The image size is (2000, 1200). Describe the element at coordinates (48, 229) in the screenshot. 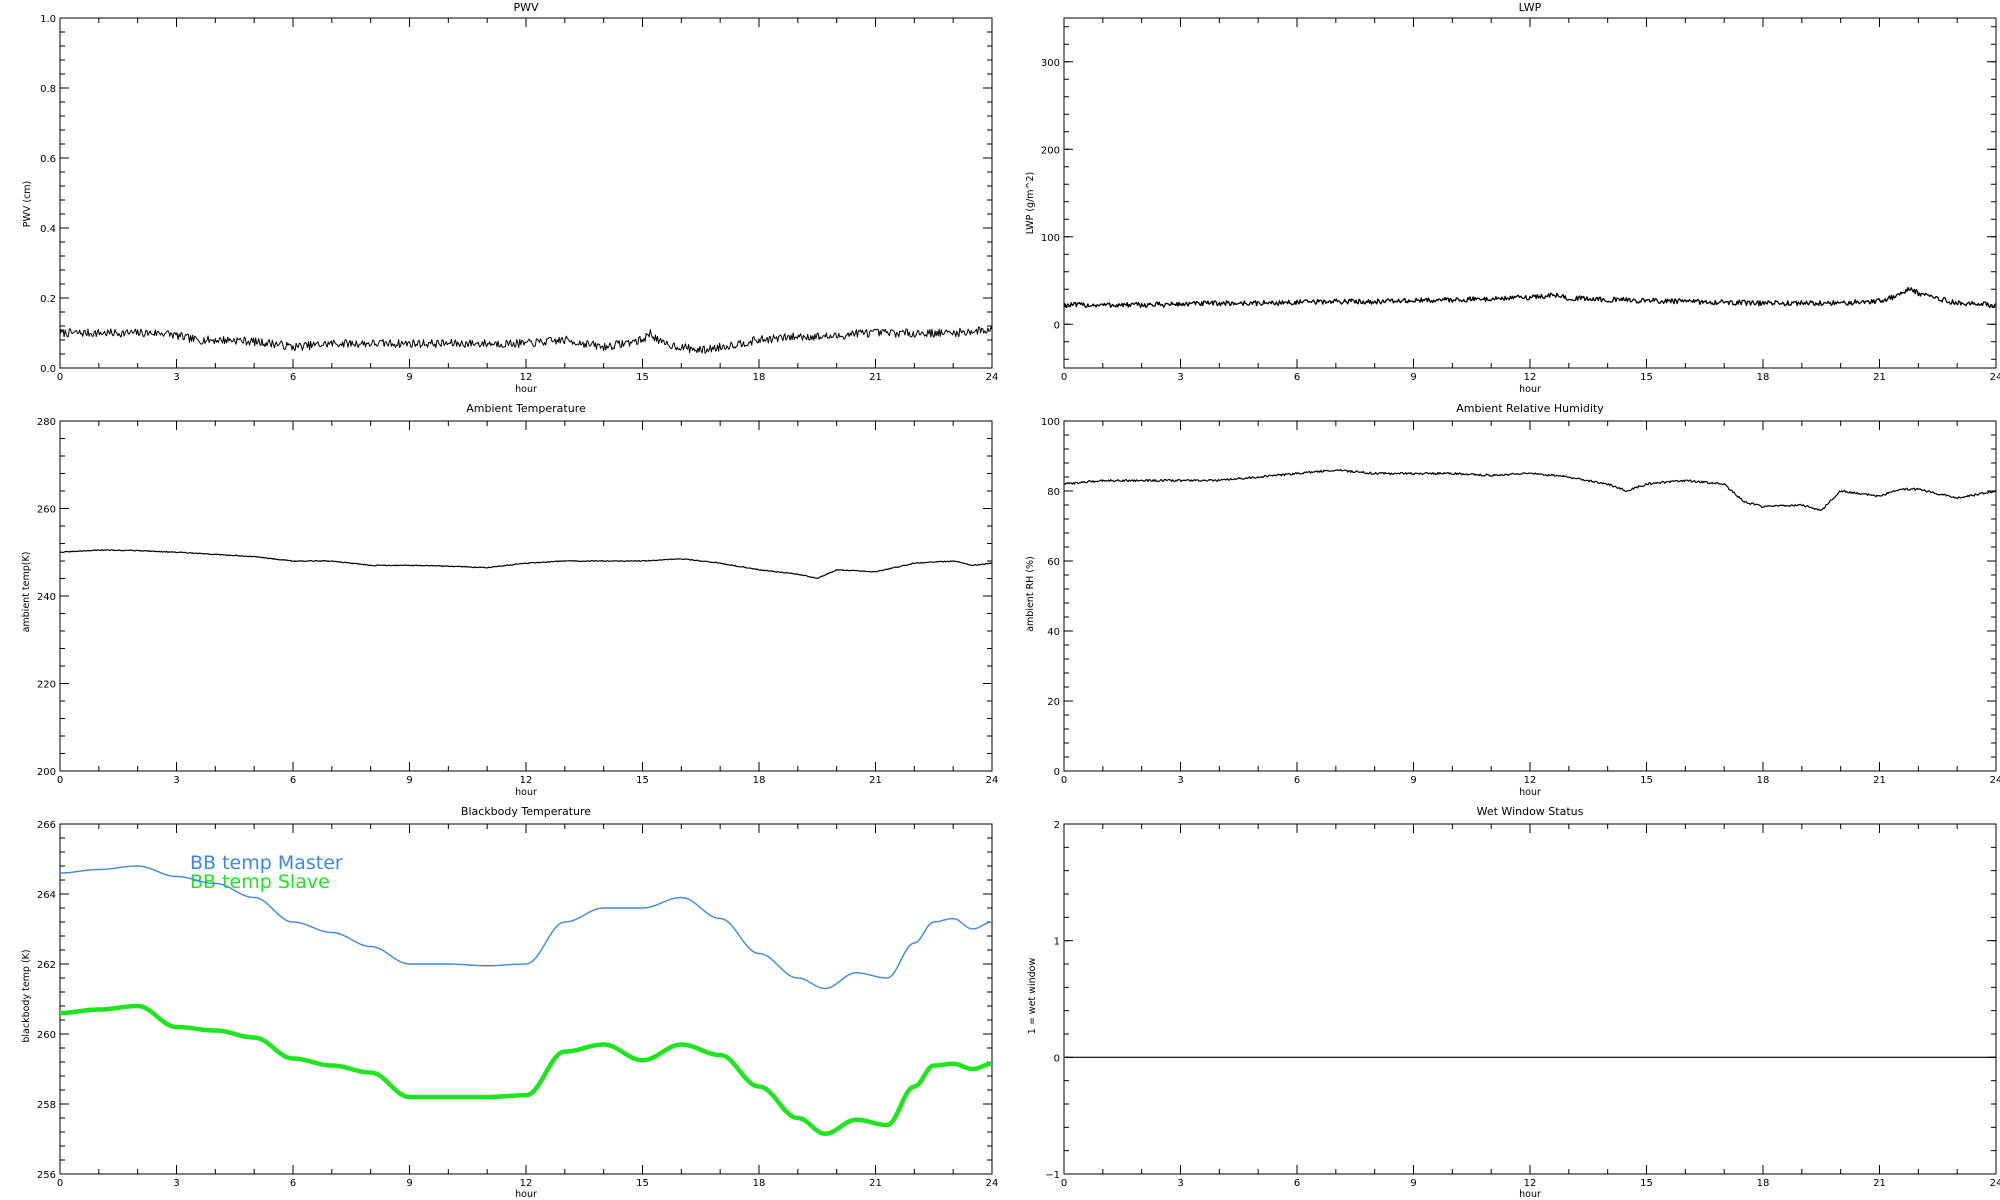

I see `y-tick-label: 0.4` at that location.